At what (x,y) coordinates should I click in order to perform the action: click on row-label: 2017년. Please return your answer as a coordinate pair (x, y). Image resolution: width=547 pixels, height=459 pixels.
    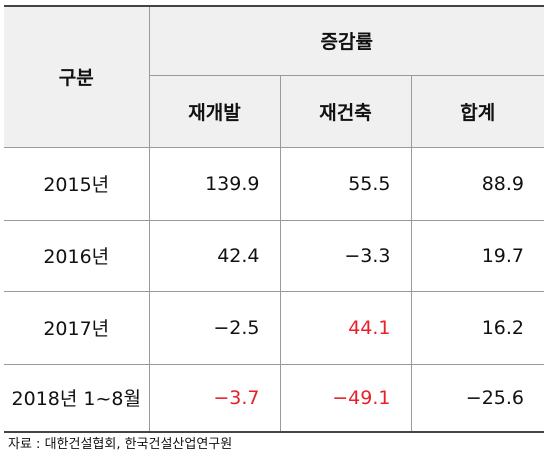
    Looking at the image, I should click on (76, 328).